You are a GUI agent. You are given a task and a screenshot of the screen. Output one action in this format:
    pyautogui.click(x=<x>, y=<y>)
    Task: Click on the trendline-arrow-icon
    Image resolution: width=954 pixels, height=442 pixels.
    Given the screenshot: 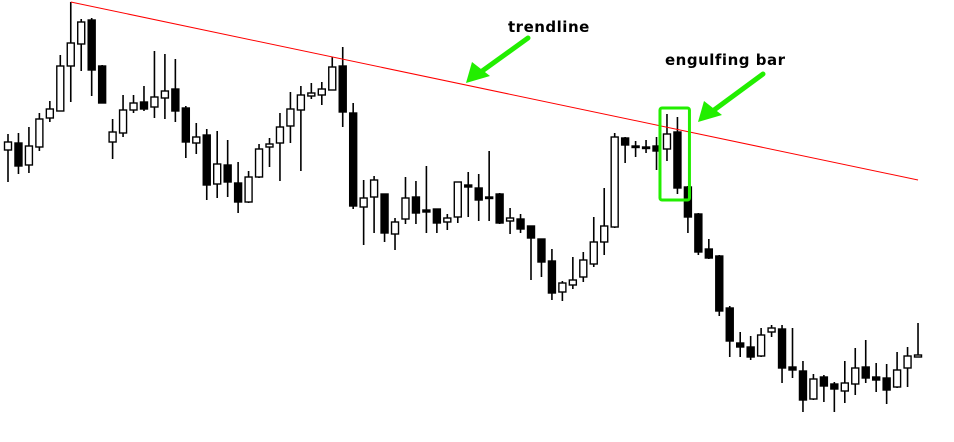 What is the action you would take?
    pyautogui.click(x=498, y=59)
    